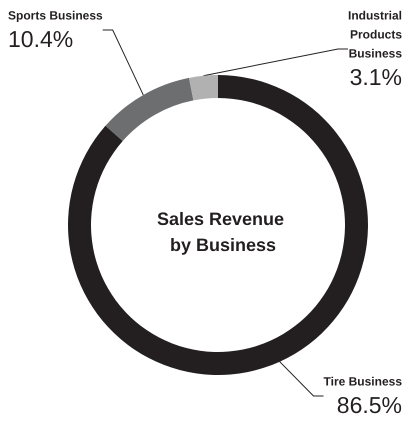 The image size is (420, 422). What do you see at coordinates (369, 405) in the screenshot?
I see `data-label: 86.5%` at bounding box center [369, 405].